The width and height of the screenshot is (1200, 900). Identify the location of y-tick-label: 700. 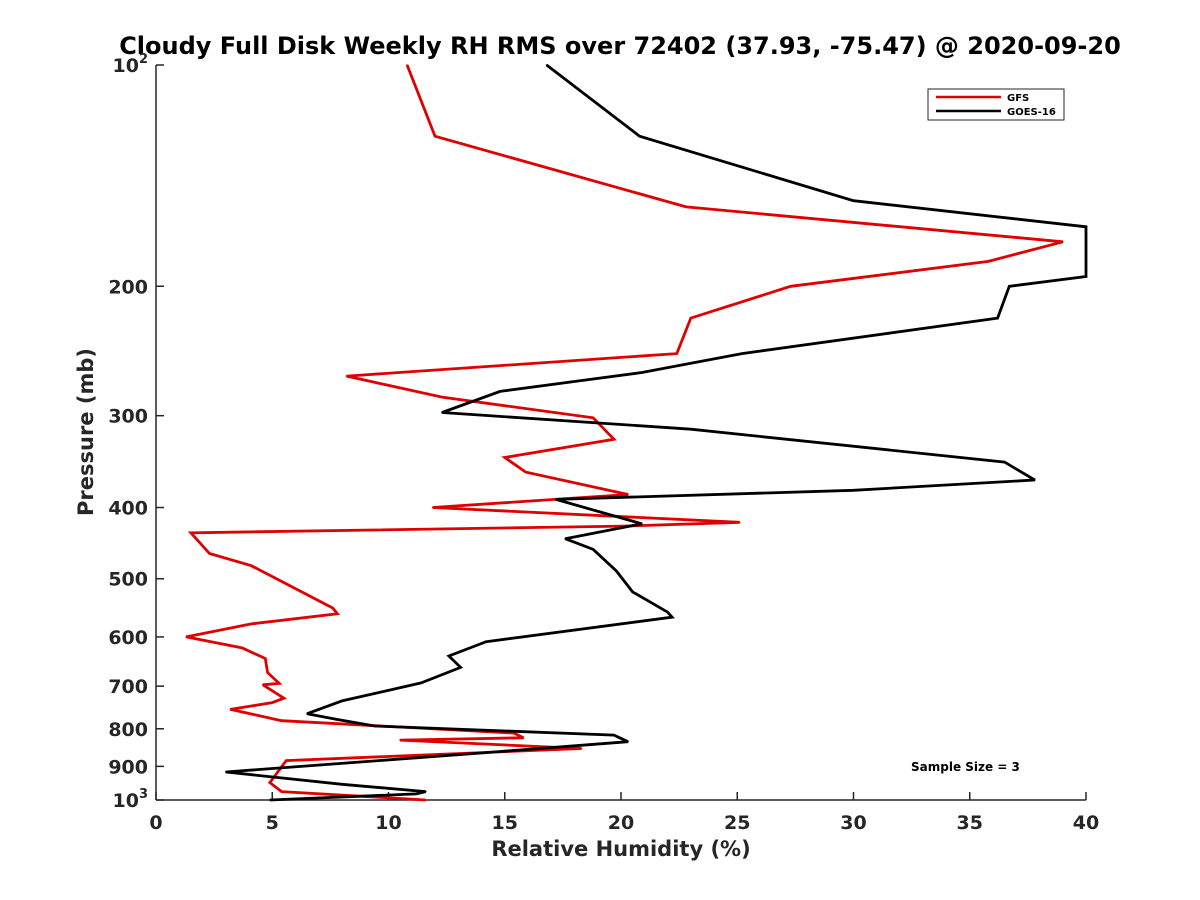
(128, 687).